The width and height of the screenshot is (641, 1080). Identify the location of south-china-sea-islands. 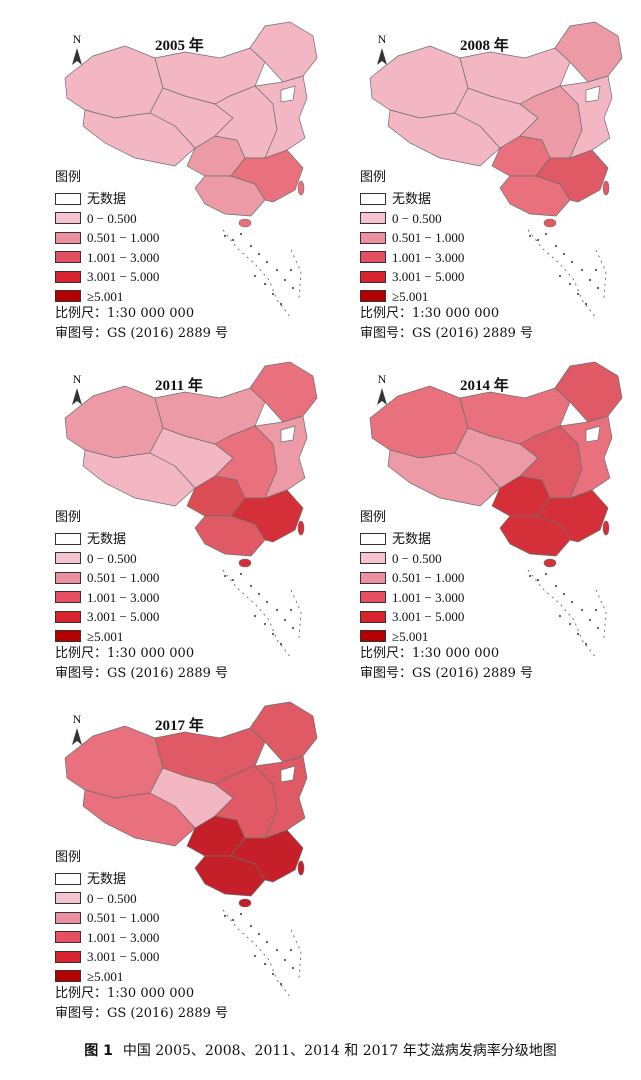
(262, 614).